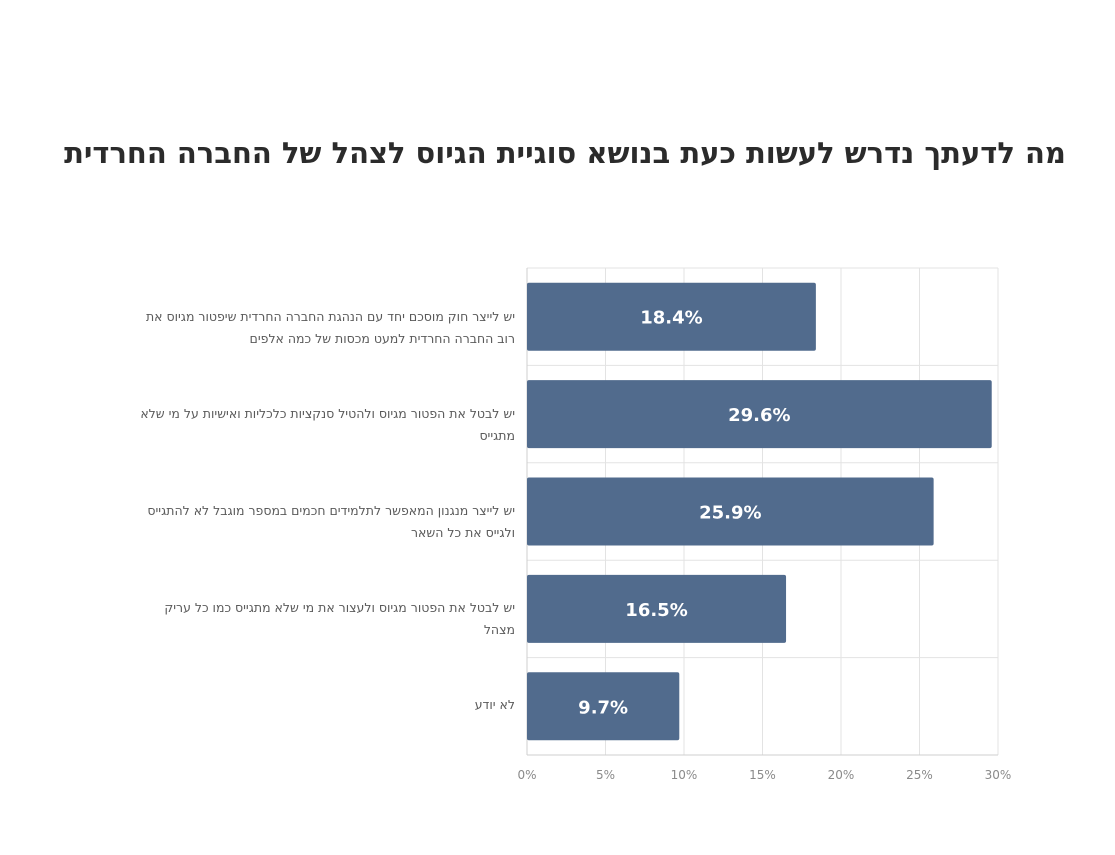 This screenshot has height=855, width=1115. I want to click on bar-value-label: 16.5%, so click(656, 610).